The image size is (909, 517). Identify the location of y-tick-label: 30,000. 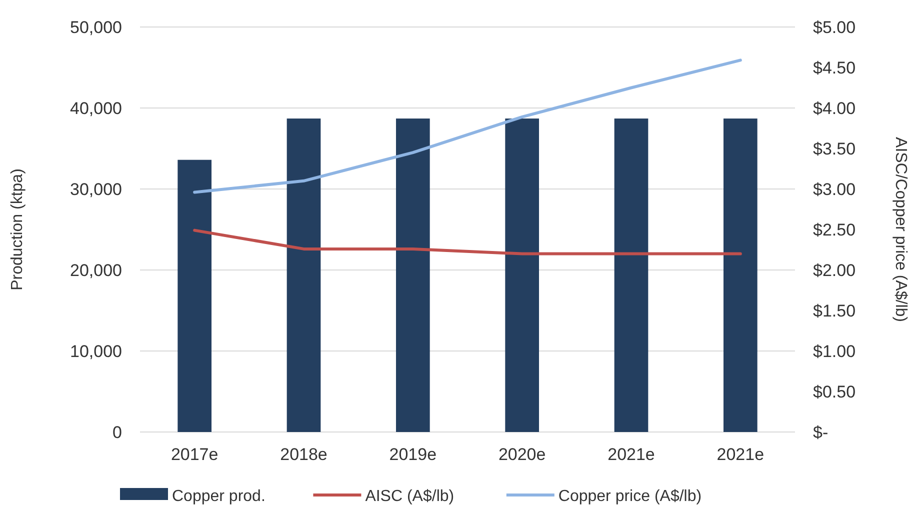
(96, 189).